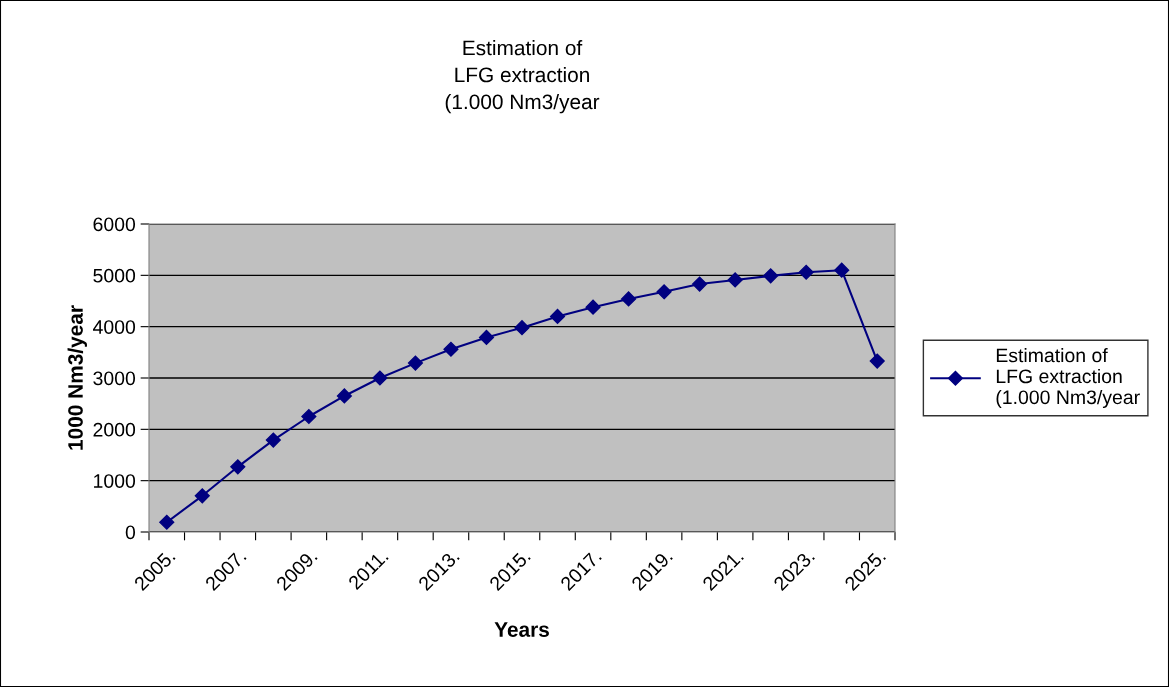 The height and width of the screenshot is (687, 1169). I want to click on y-tick-label: 3000, so click(114, 378).